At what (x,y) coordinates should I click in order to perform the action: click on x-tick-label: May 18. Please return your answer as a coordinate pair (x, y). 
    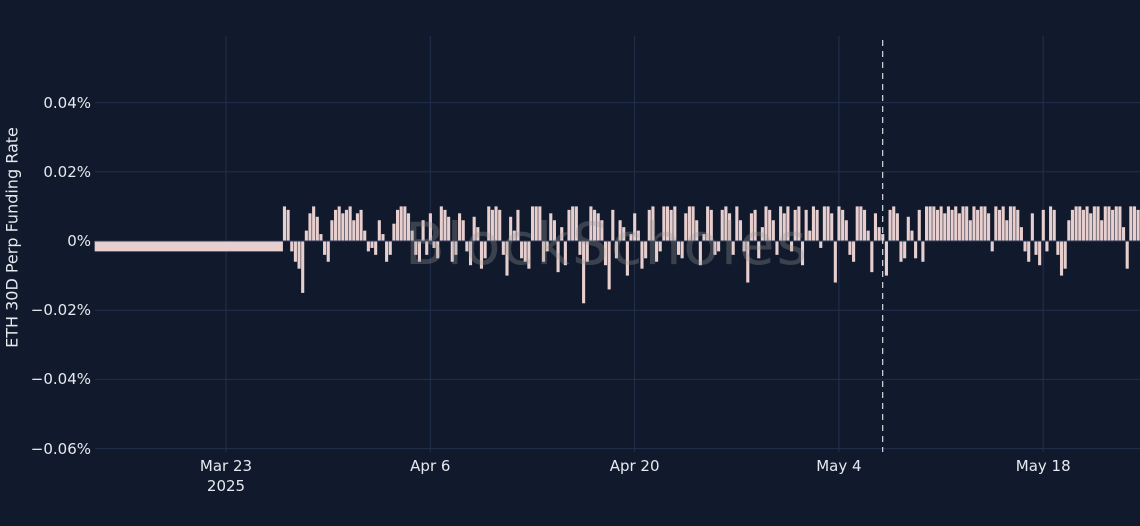
    Looking at the image, I should click on (1043, 466).